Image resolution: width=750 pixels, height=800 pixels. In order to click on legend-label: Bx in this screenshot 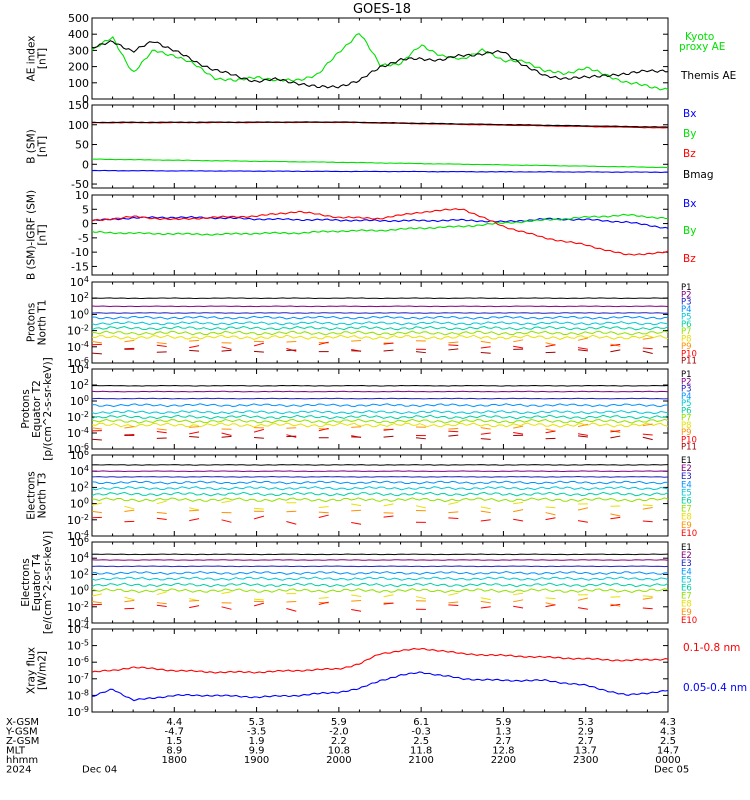, I will do `click(689, 114)`.